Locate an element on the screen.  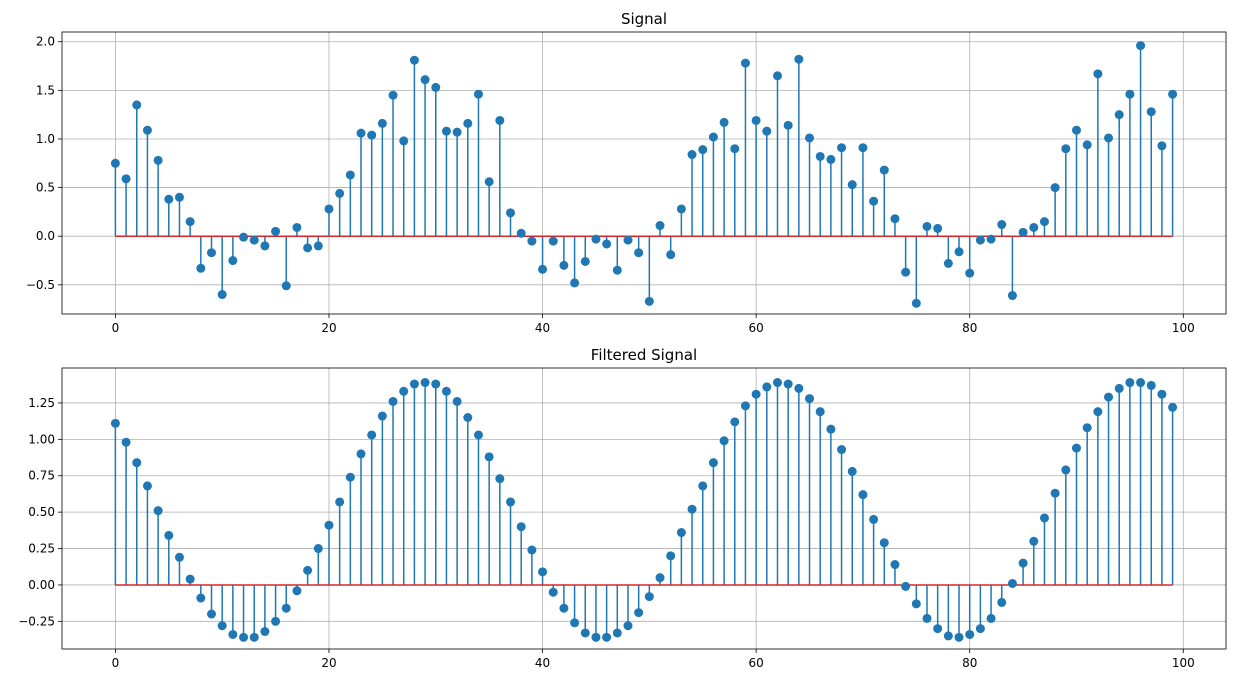
filtered-x-tick-label: 60 is located at coordinates (755, 663).